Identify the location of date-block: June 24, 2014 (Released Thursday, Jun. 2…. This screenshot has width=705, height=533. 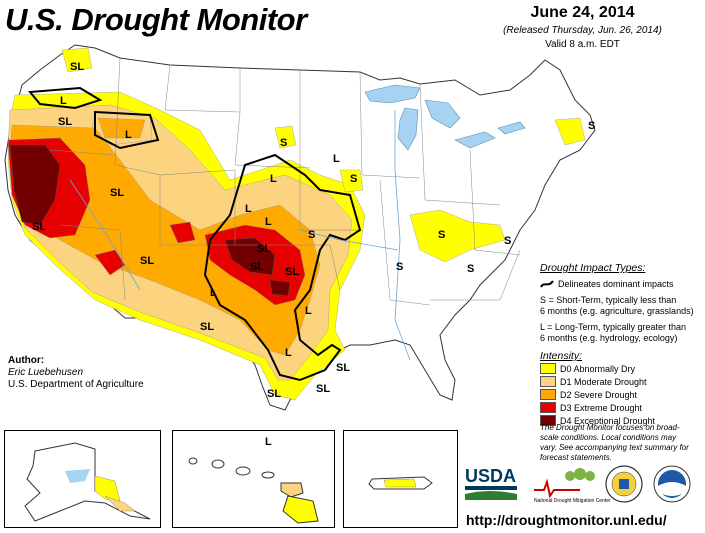
(582, 27).